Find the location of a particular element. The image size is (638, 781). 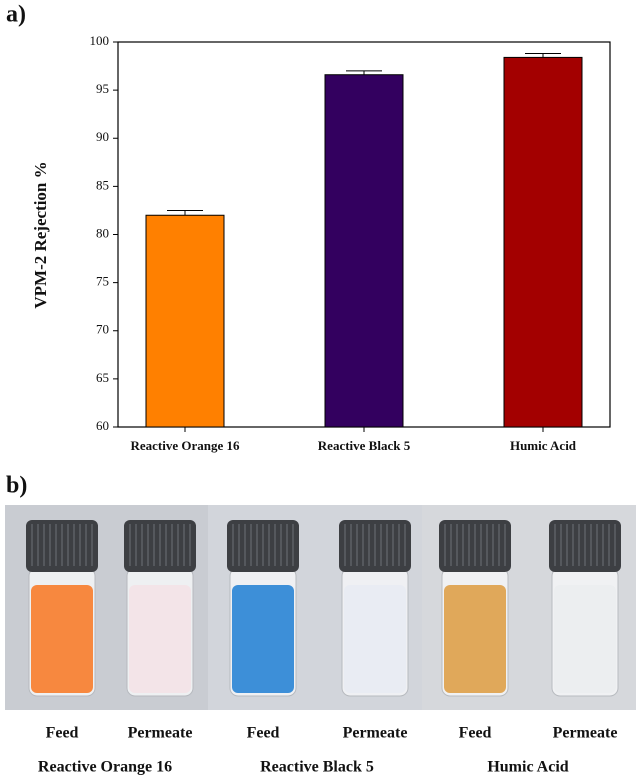

panel-label: b) is located at coordinates (16, 486).